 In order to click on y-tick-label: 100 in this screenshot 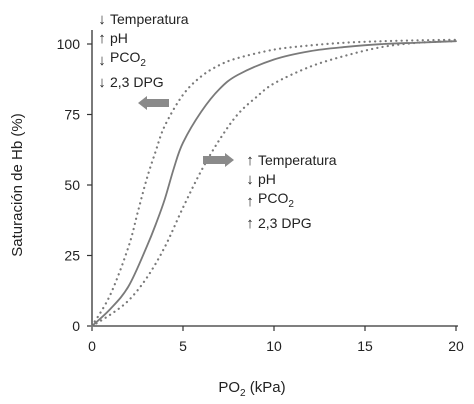, I will do `click(69, 44)`.